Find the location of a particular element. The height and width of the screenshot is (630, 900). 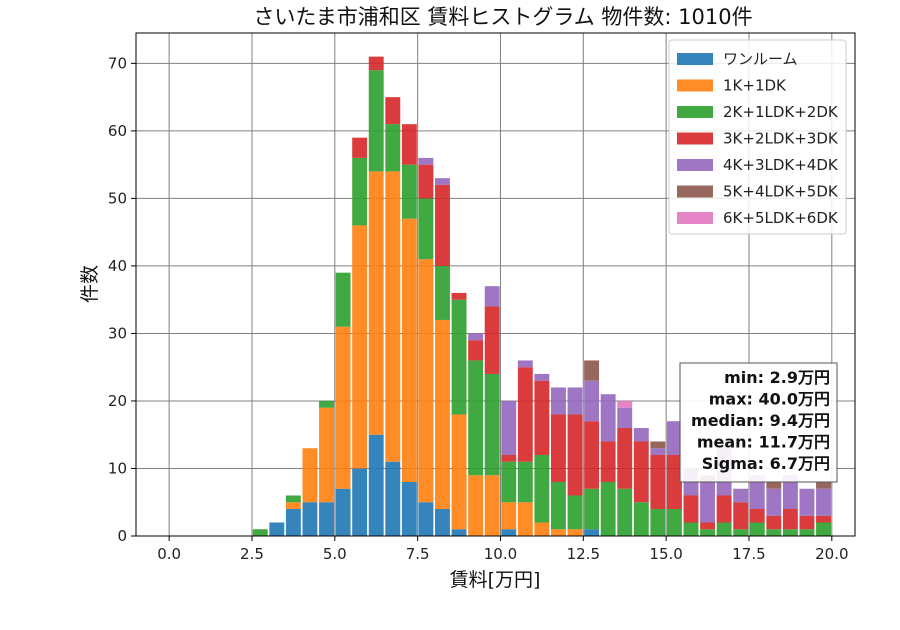

stats-mean: mean: 11.7万円 is located at coordinates (763, 442).